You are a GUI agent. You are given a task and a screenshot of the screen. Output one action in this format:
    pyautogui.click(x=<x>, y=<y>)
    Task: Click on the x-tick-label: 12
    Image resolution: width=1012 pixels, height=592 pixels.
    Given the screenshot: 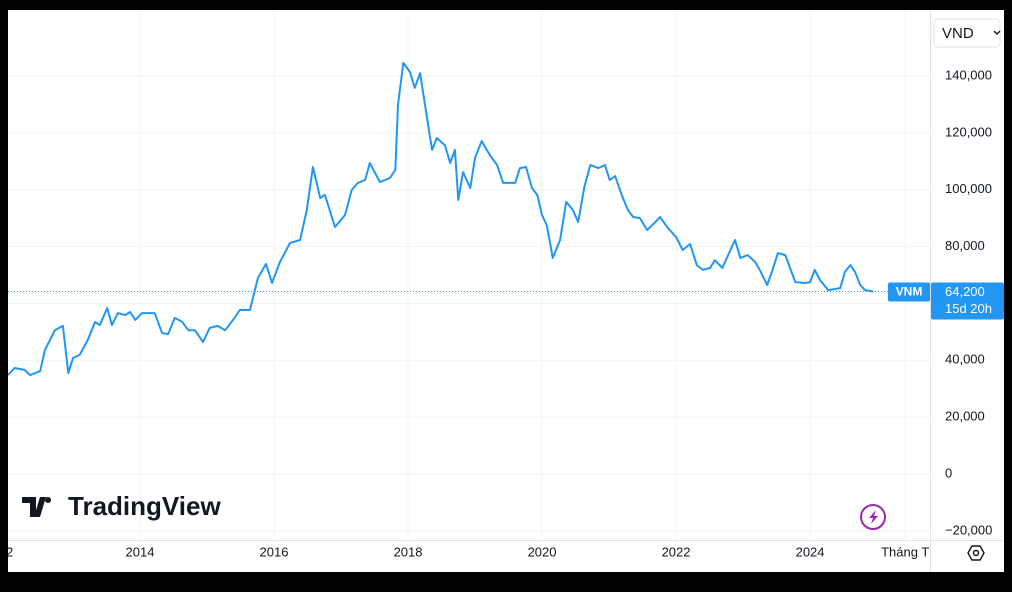 What is the action you would take?
    pyautogui.click(x=6, y=551)
    